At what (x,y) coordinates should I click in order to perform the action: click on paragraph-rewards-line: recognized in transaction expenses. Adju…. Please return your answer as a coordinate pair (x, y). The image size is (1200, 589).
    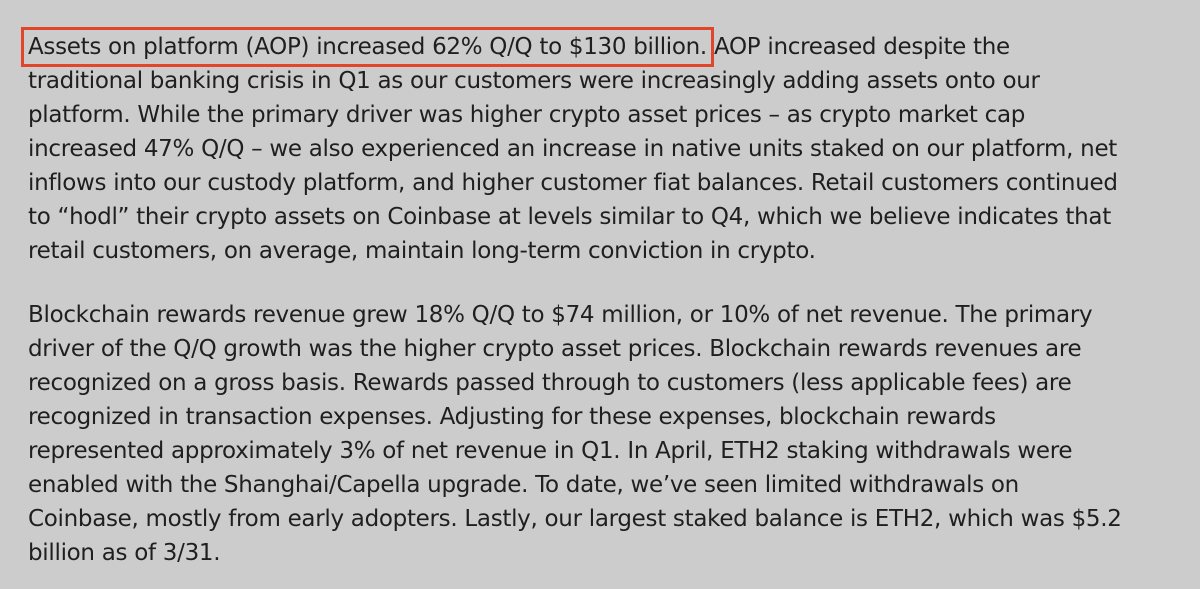
    Looking at the image, I should click on (512, 417).